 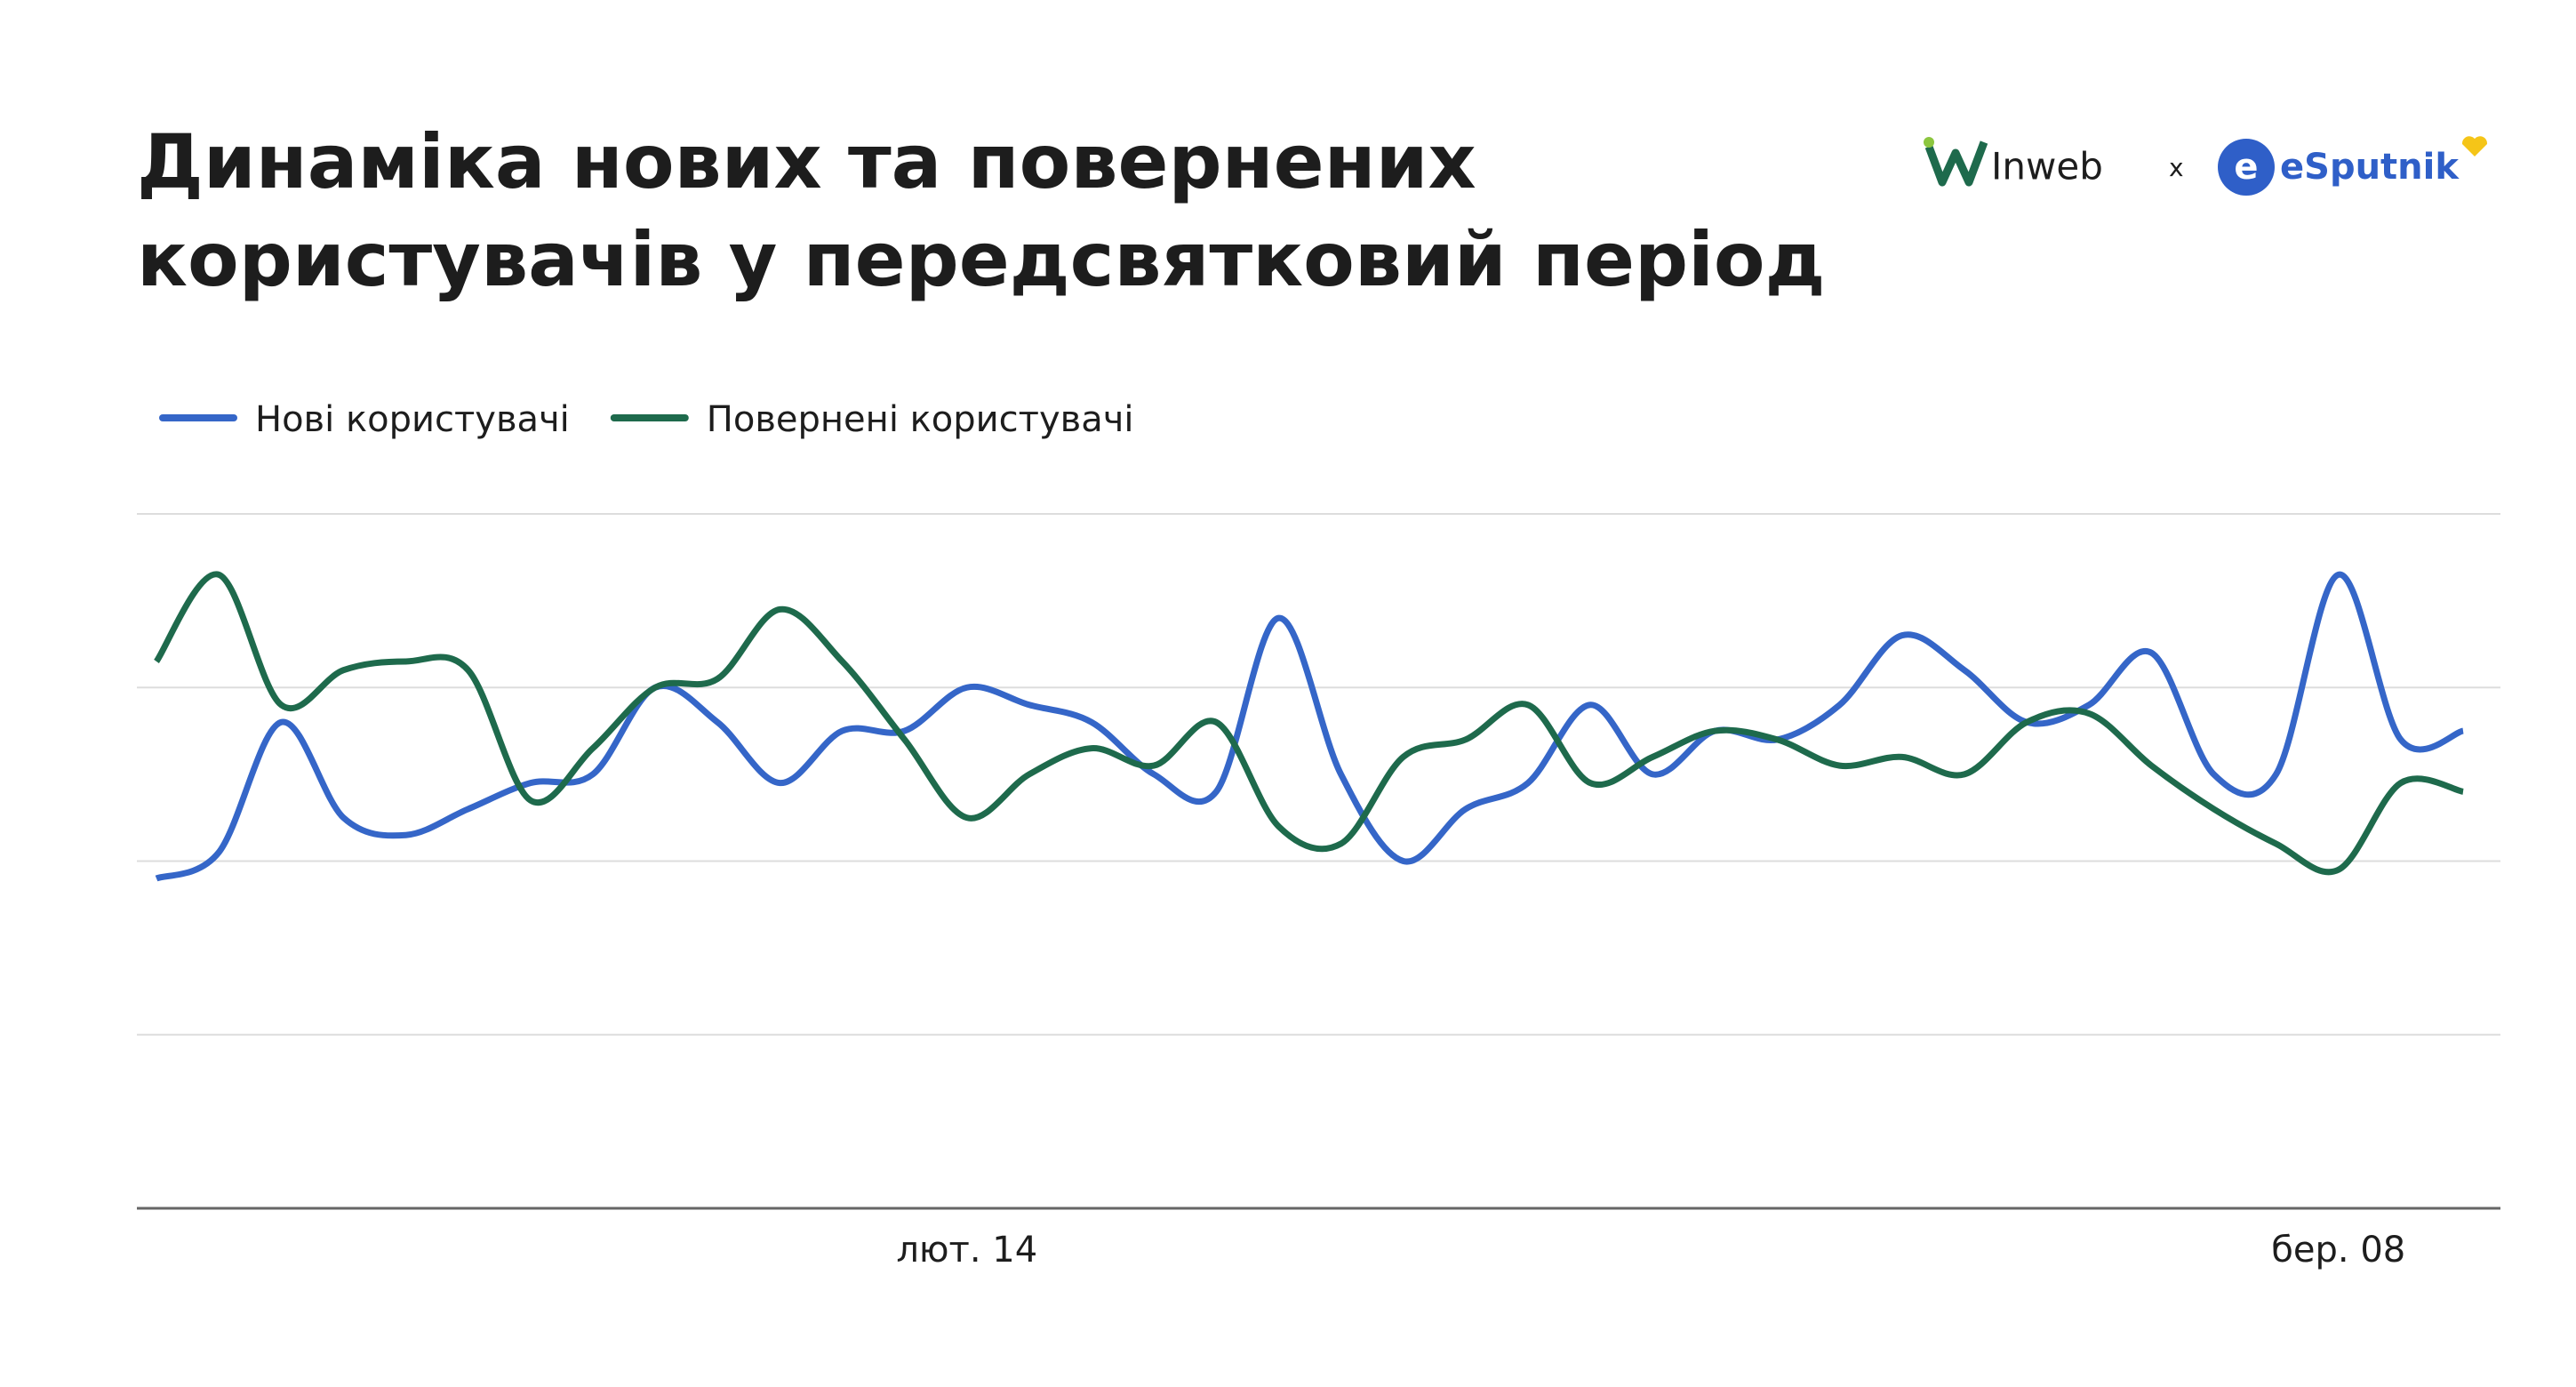 I want to click on inweb-logo: Inweb, so click(x=2013, y=162).